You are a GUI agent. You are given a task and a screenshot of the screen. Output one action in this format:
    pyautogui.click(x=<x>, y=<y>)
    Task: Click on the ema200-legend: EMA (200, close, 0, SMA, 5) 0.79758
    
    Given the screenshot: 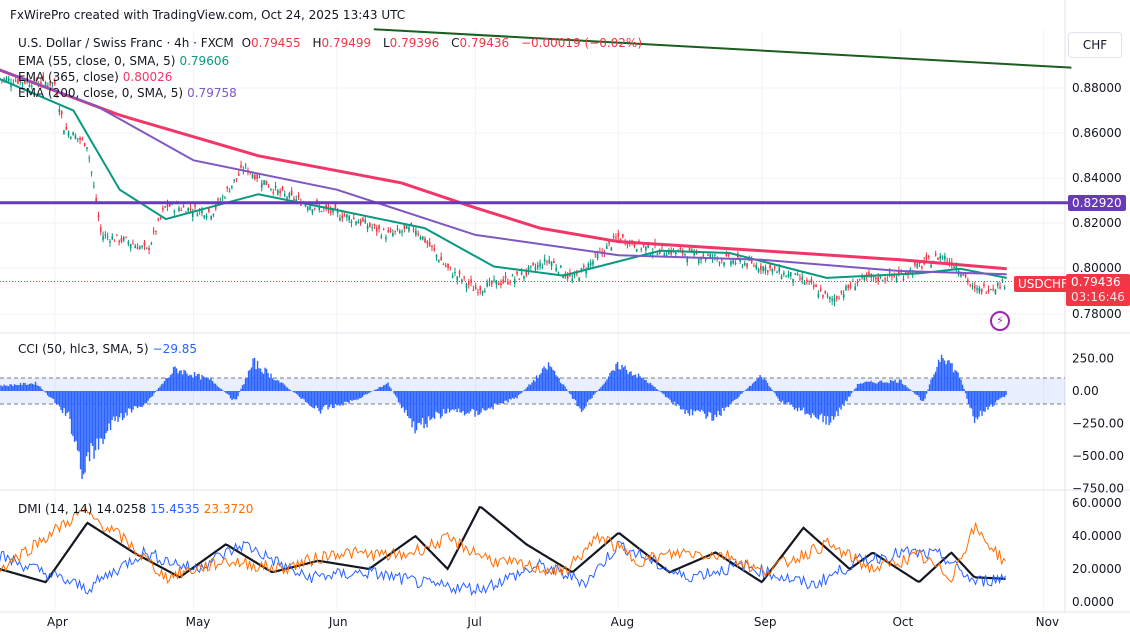 What is the action you would take?
    pyautogui.click(x=129, y=93)
    